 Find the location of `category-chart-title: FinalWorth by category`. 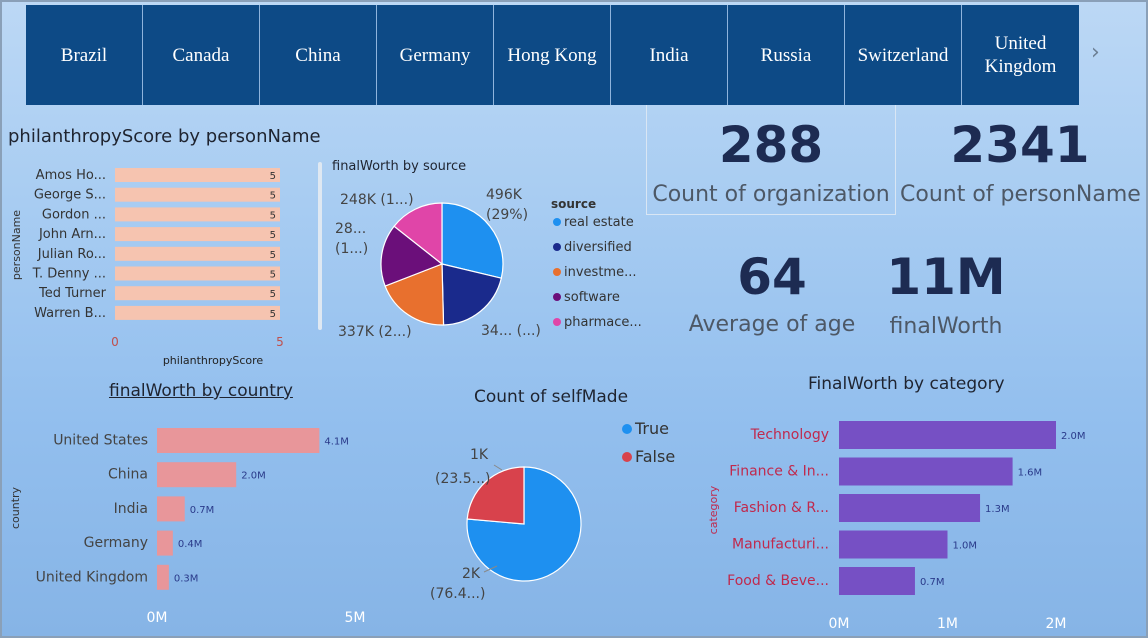

category-chart-title: FinalWorth by category is located at coordinates (906, 384).